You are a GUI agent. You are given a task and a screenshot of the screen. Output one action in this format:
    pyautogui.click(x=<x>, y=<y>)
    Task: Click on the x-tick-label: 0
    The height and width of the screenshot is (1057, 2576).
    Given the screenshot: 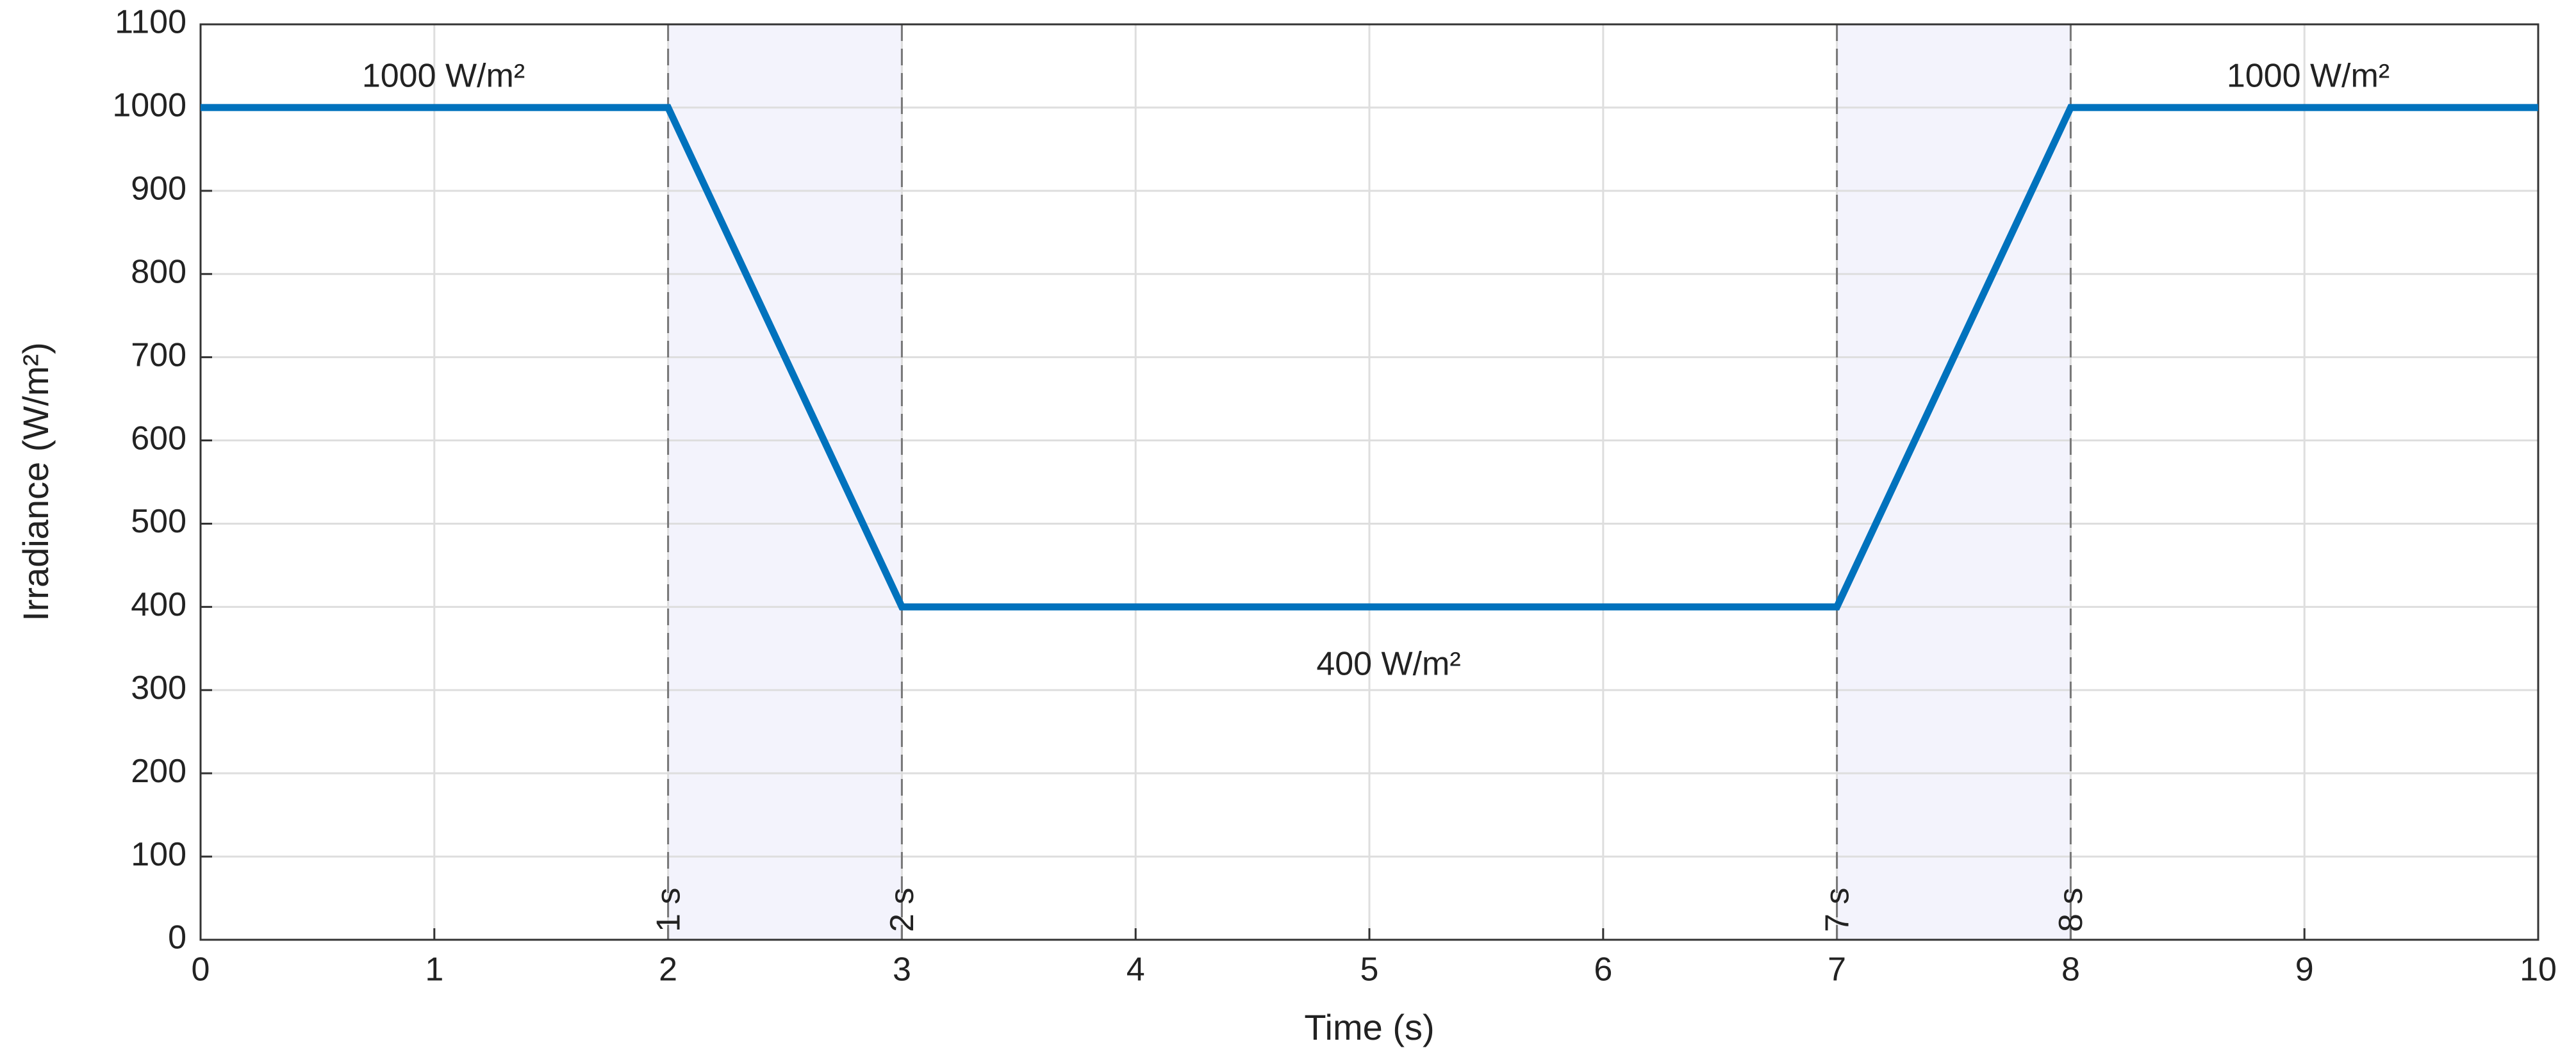 What is the action you would take?
    pyautogui.click(x=201, y=969)
    